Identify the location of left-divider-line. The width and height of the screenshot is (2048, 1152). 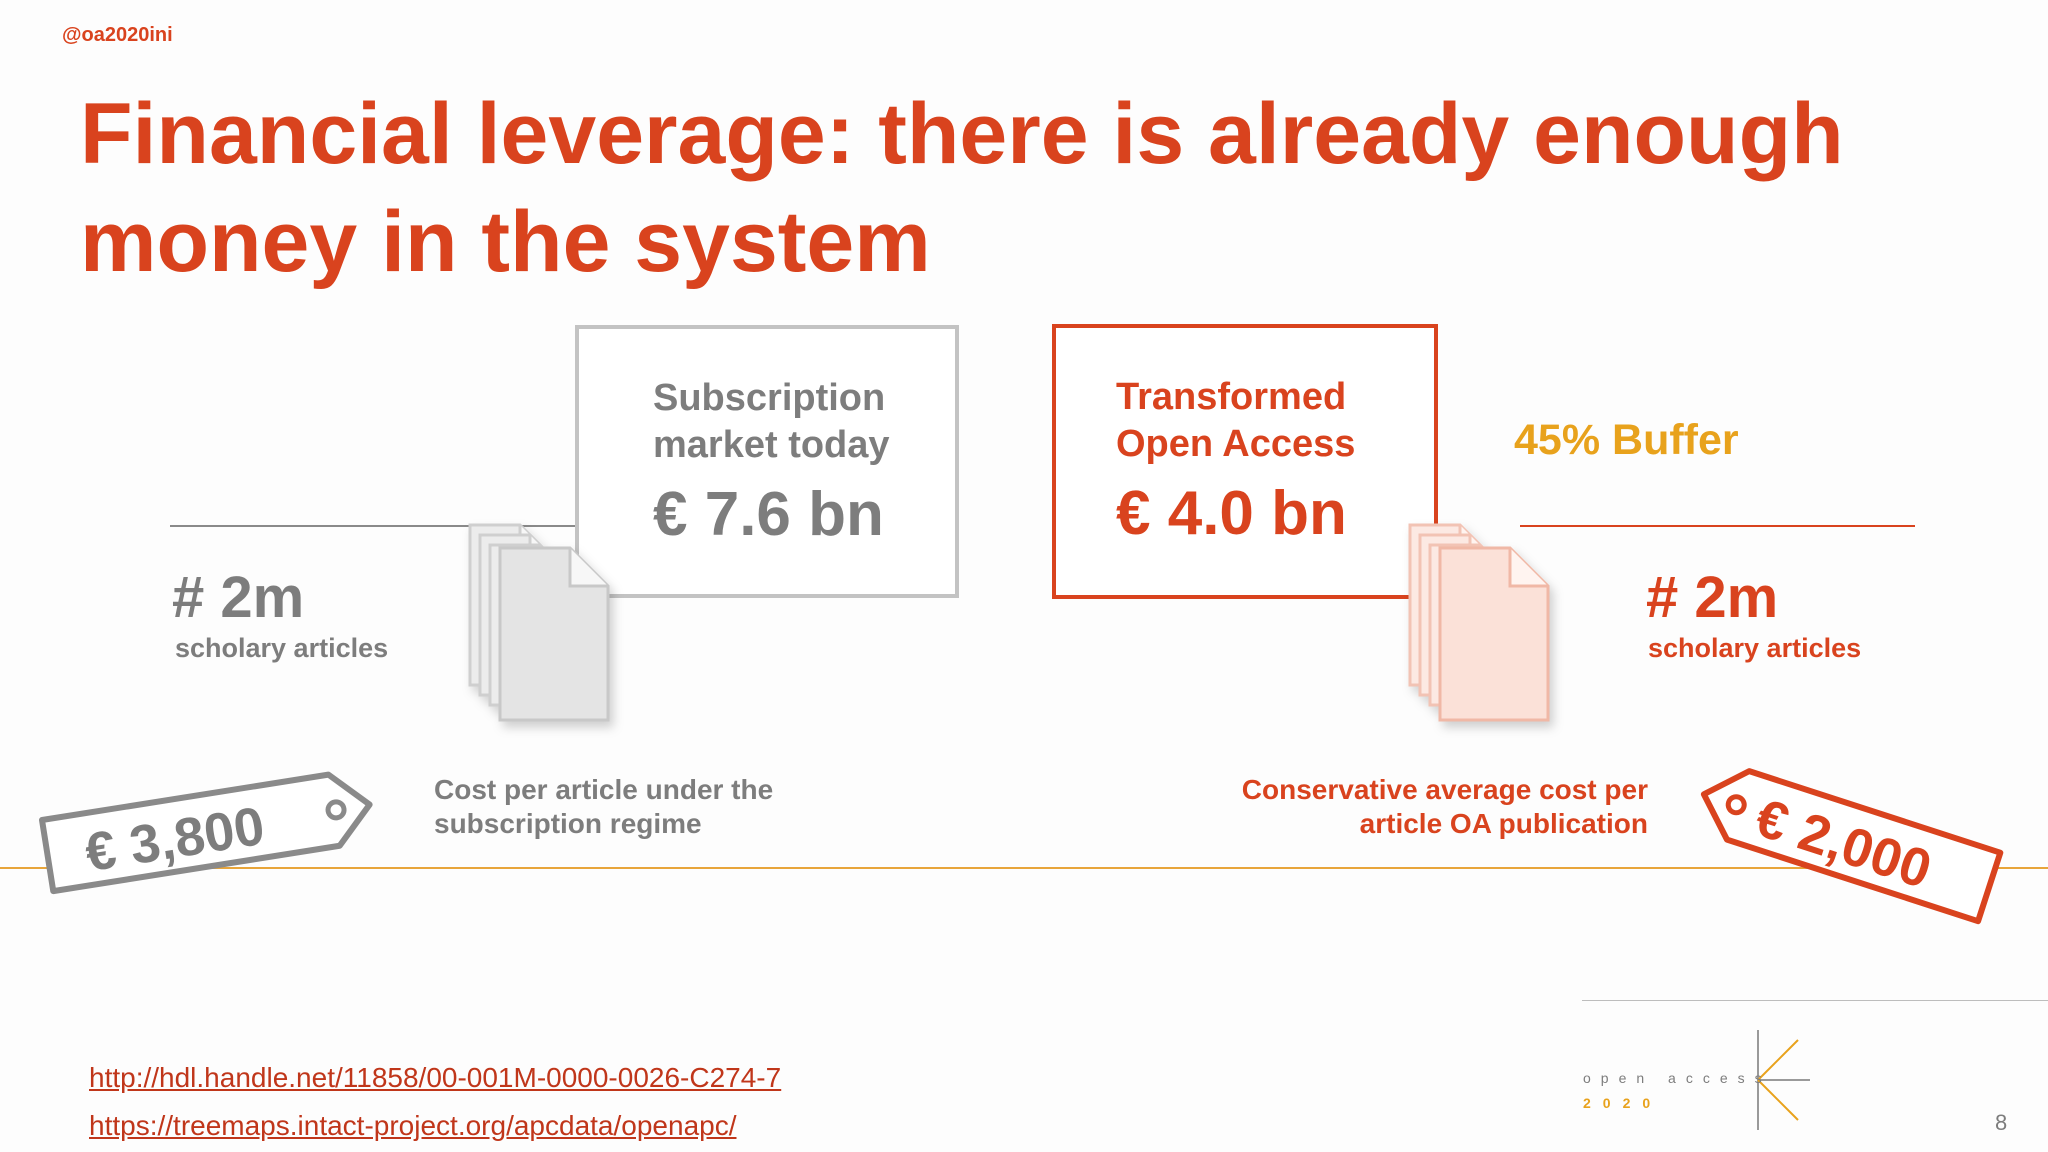
(388, 526).